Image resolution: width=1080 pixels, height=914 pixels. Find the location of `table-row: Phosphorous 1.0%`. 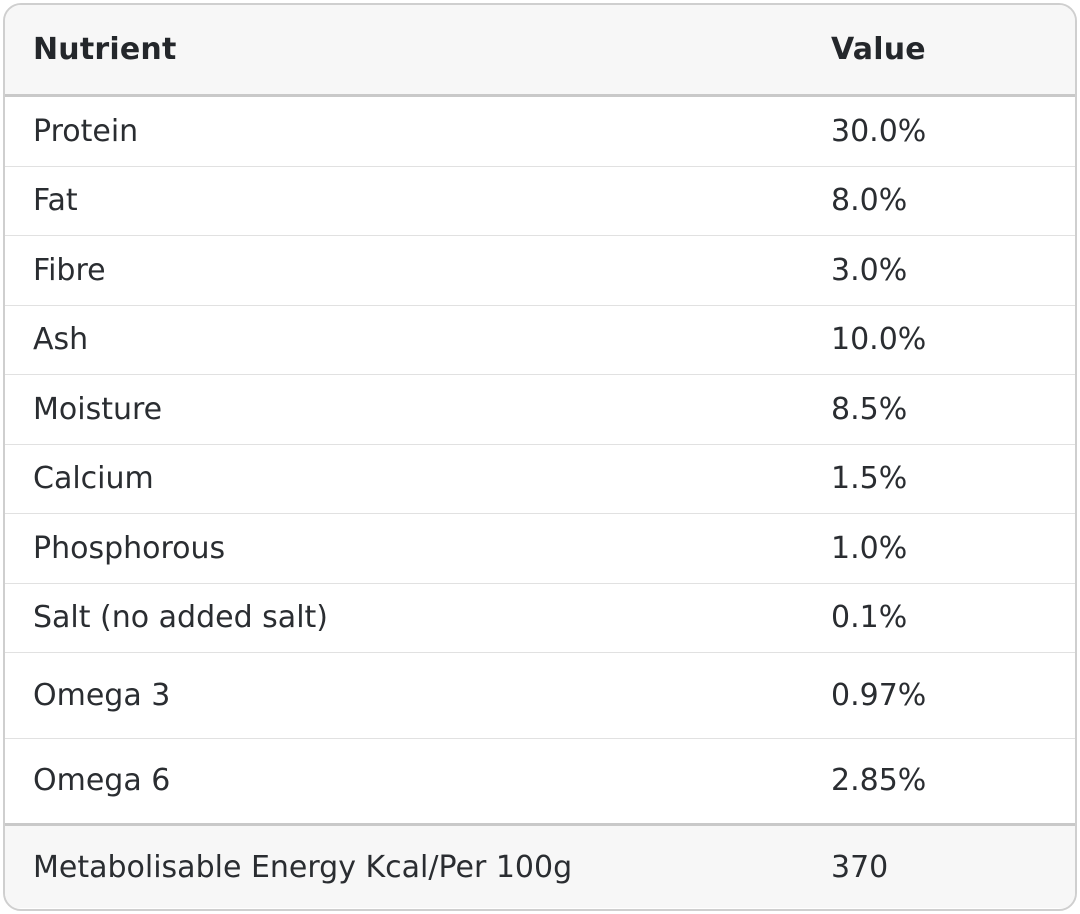

table-row: Phosphorous 1.0% is located at coordinates (540, 548).